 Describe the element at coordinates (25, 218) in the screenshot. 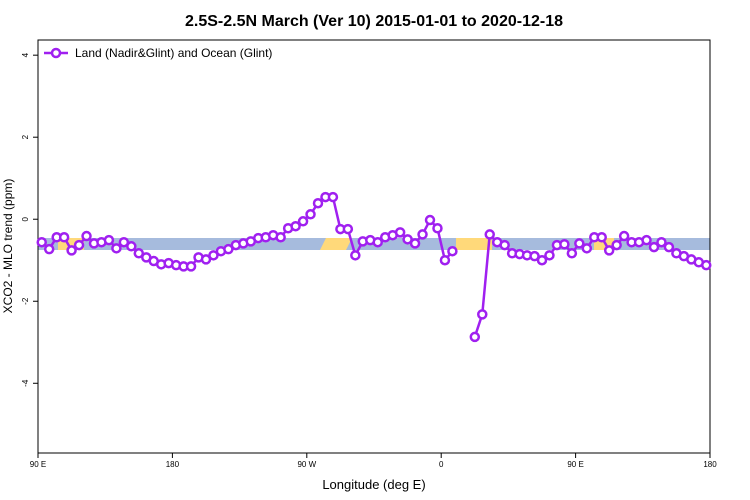

I see `y-tick-label: 0` at that location.